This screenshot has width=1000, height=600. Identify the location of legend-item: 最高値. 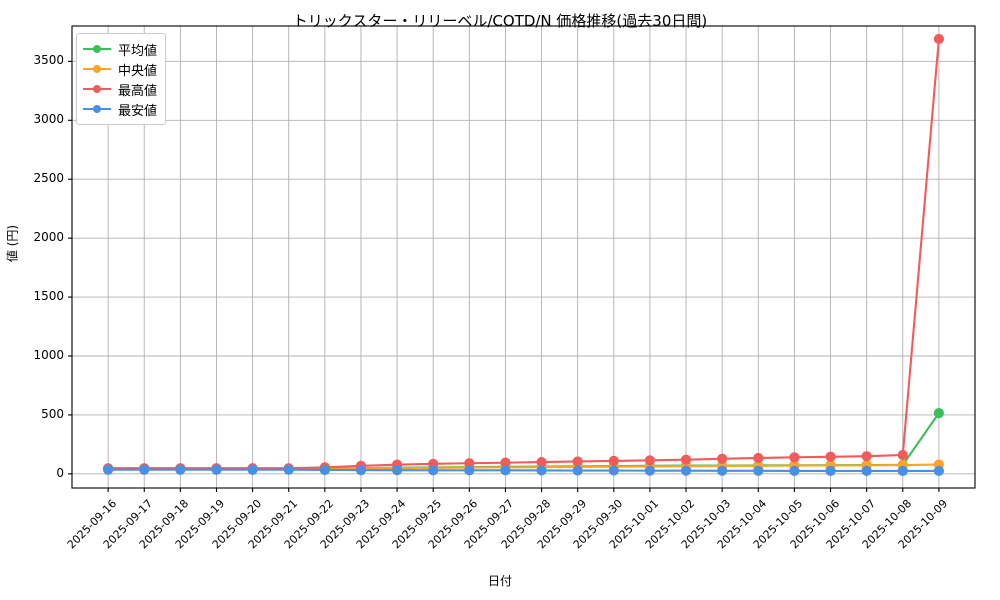
(120, 89).